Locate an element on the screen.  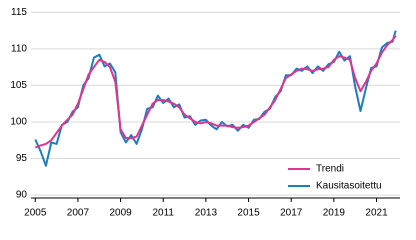
x-tick-label: 2005 is located at coordinates (35, 213).